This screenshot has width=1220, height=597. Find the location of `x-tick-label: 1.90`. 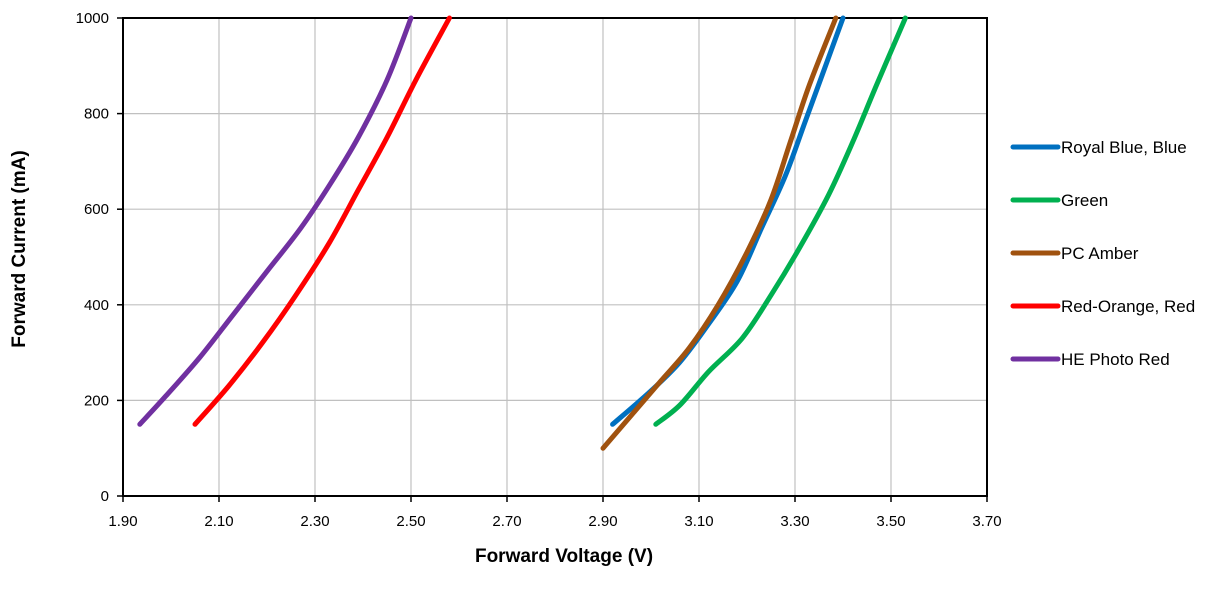

x-tick-label: 1.90 is located at coordinates (122, 521).